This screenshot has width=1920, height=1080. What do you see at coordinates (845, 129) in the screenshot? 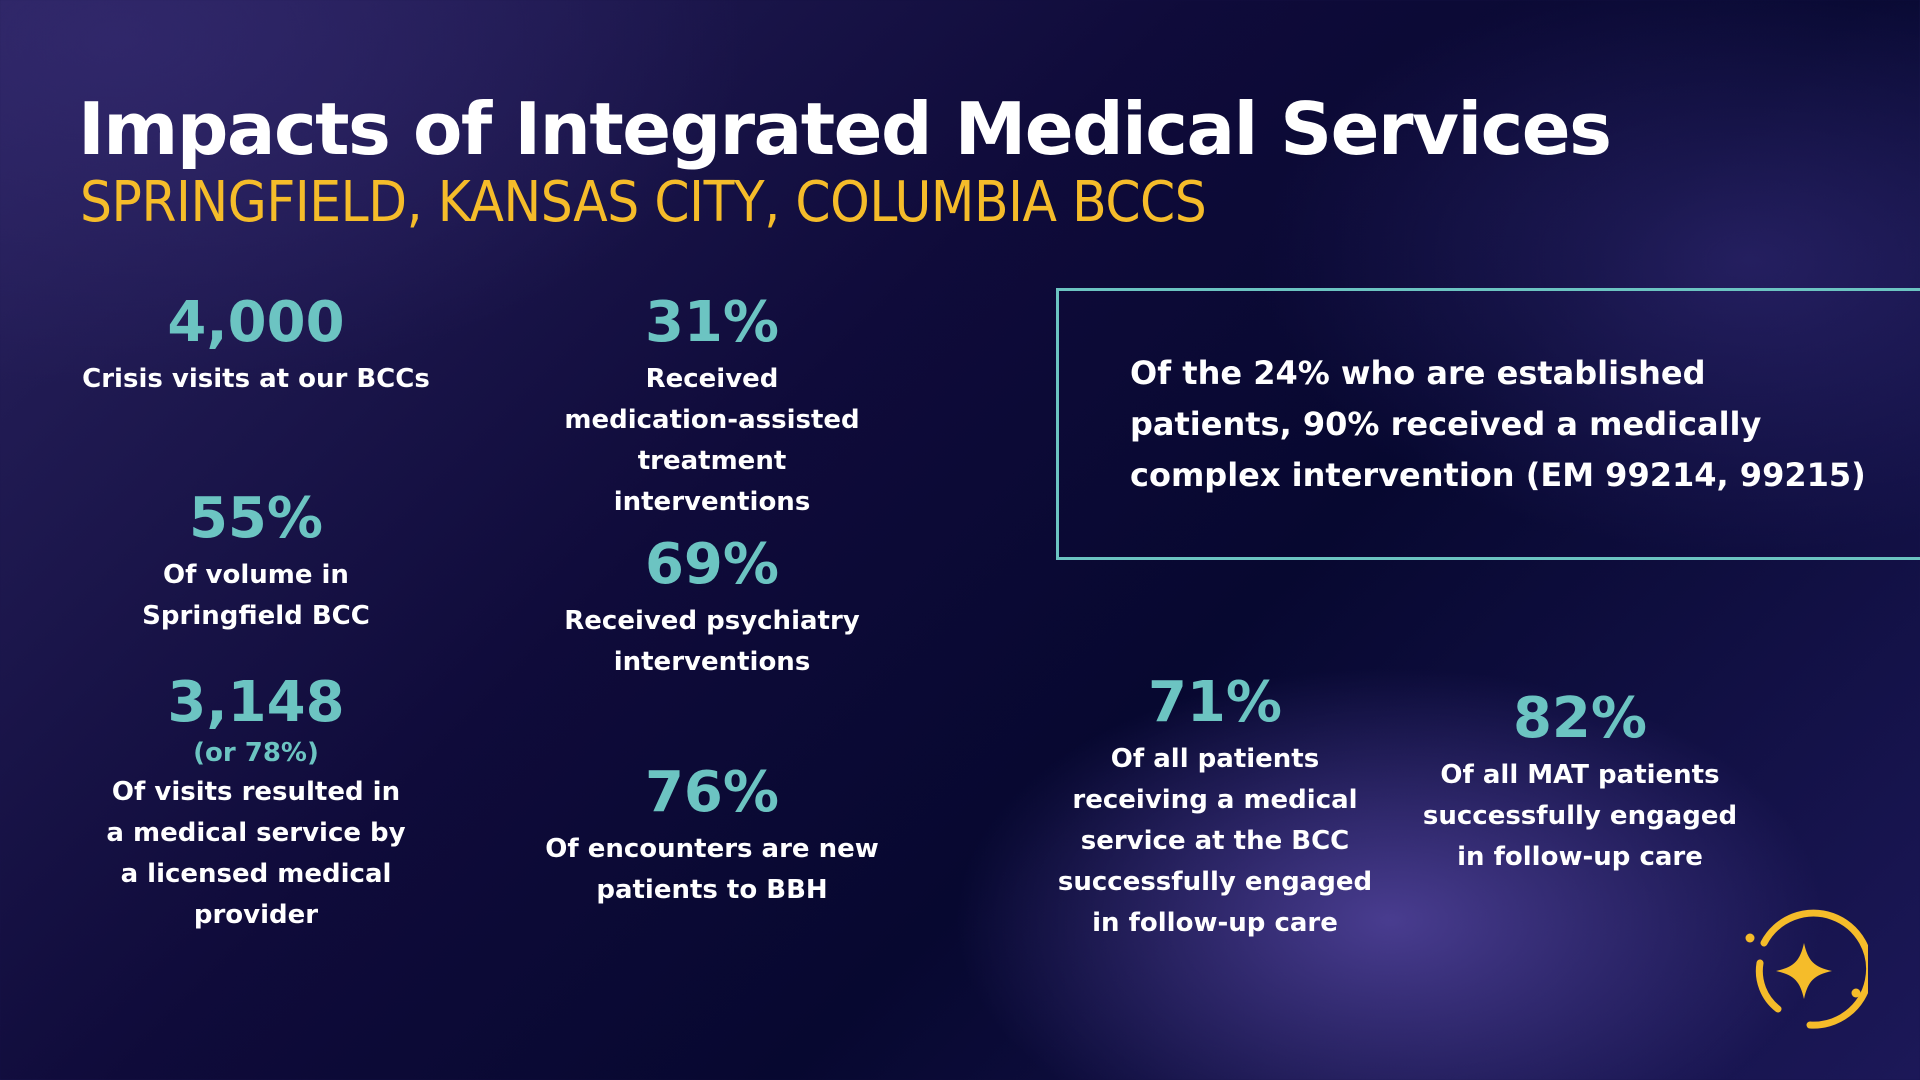
I see `slide-title: Impacts of Integrated Medical Services` at bounding box center [845, 129].